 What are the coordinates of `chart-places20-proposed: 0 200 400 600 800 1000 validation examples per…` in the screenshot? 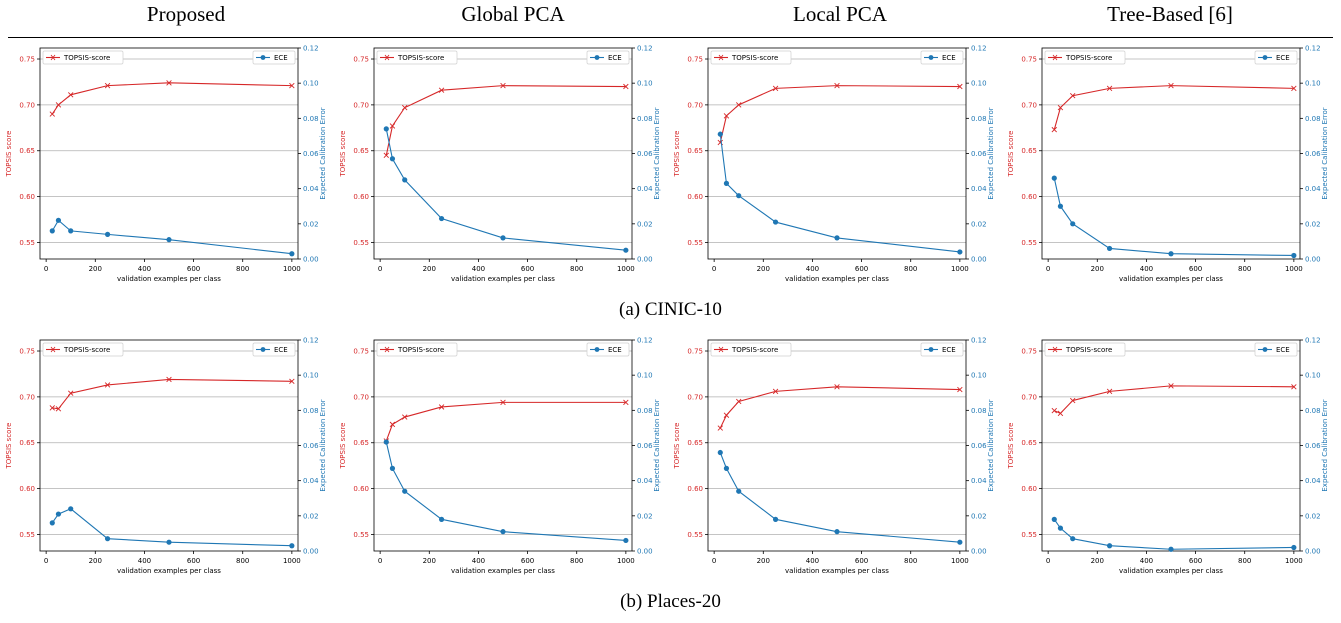 It's located at (166, 456).